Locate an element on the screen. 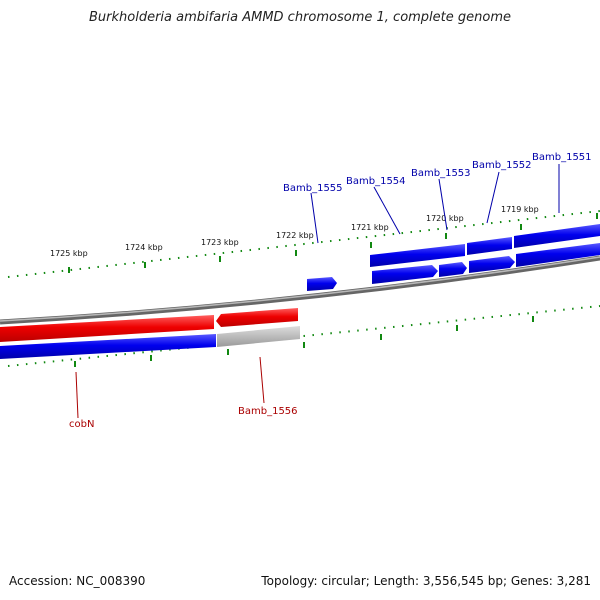  gene-label-cobn: cobN is located at coordinates (81, 424).